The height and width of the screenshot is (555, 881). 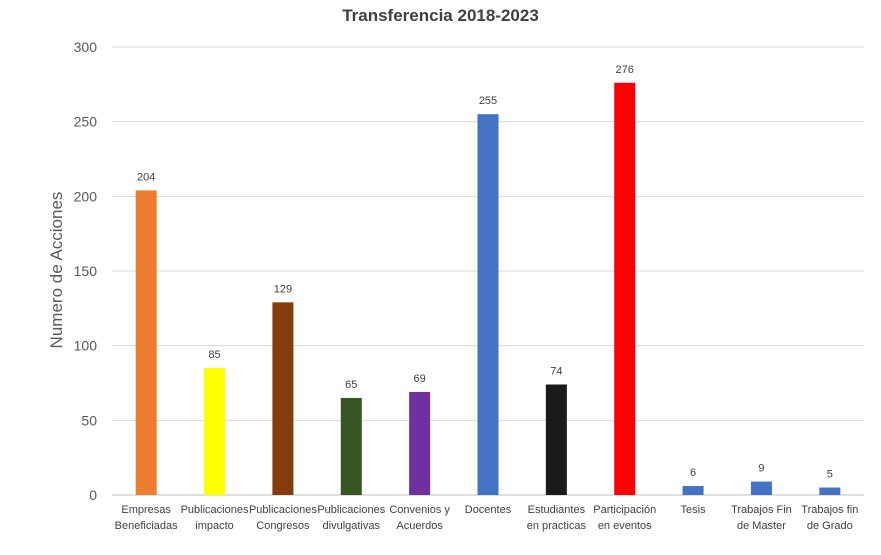 What do you see at coordinates (351, 385) in the screenshot?
I see `data-label: 65` at bounding box center [351, 385].